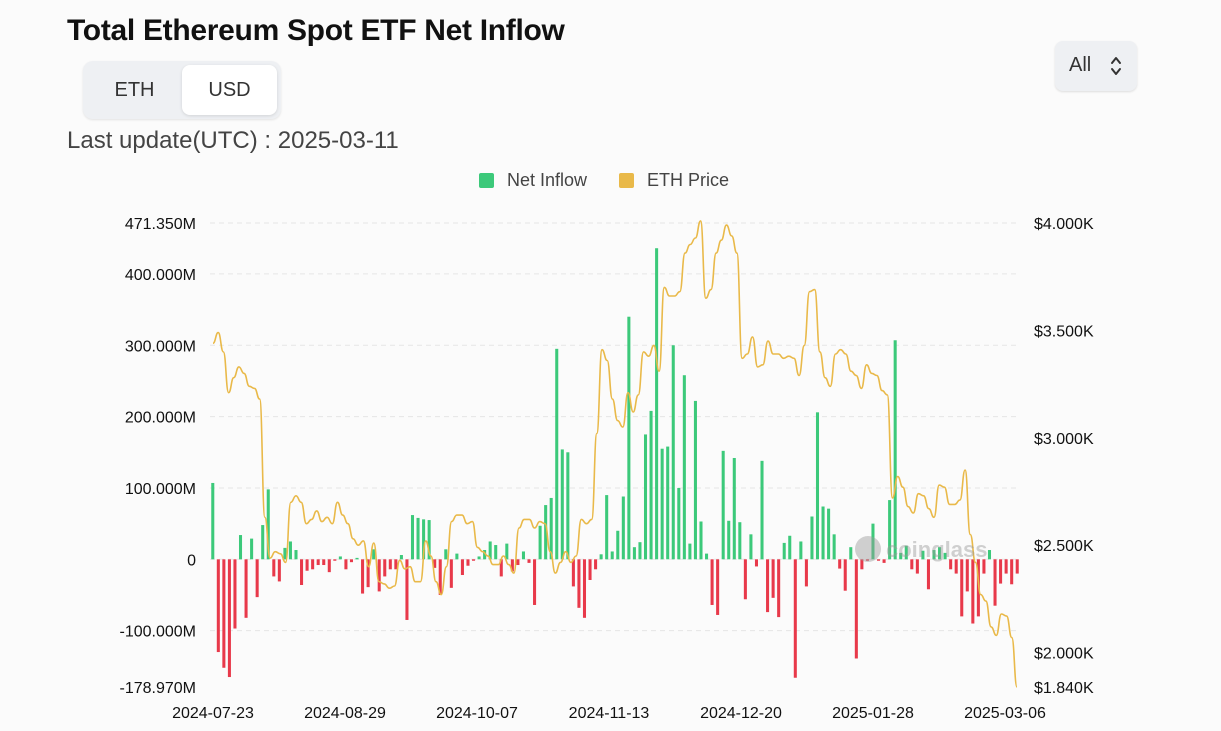 Image resolution: width=1221 pixels, height=731 pixels. Describe the element at coordinates (873, 713) in the screenshot. I see `x-tick-label: 2025-01-28` at that location.